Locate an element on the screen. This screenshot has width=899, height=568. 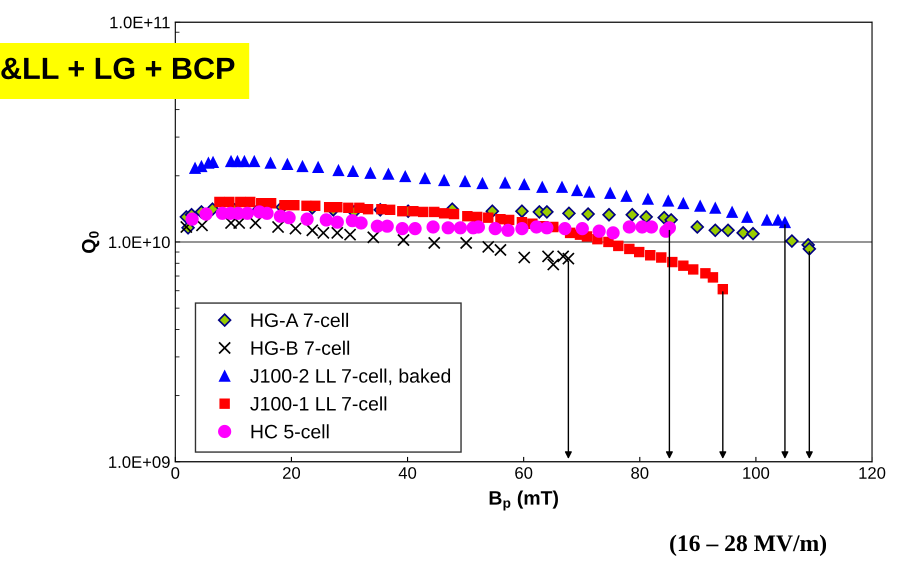
text: (16 – 28 MV/m) is located at coordinates (748, 545).